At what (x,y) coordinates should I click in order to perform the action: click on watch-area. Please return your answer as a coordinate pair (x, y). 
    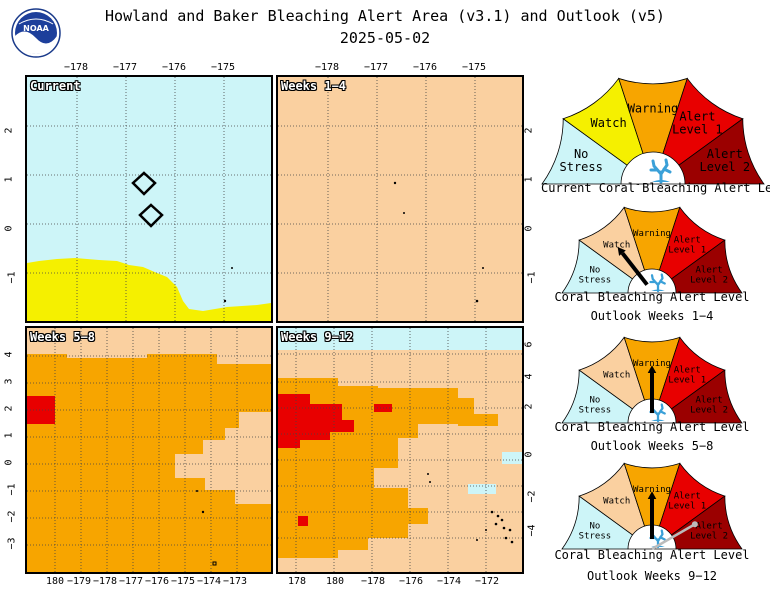
    Looking at the image, I should click on (400, 199).